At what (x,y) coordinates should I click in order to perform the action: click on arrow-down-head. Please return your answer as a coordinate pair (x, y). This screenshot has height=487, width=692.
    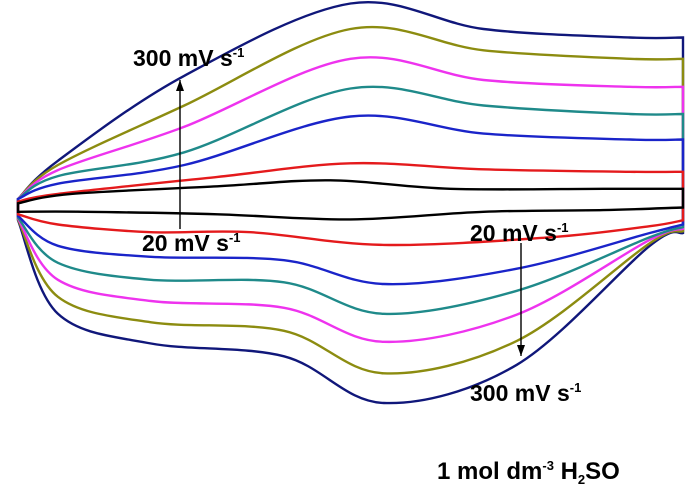
    Looking at the image, I should click on (521, 350).